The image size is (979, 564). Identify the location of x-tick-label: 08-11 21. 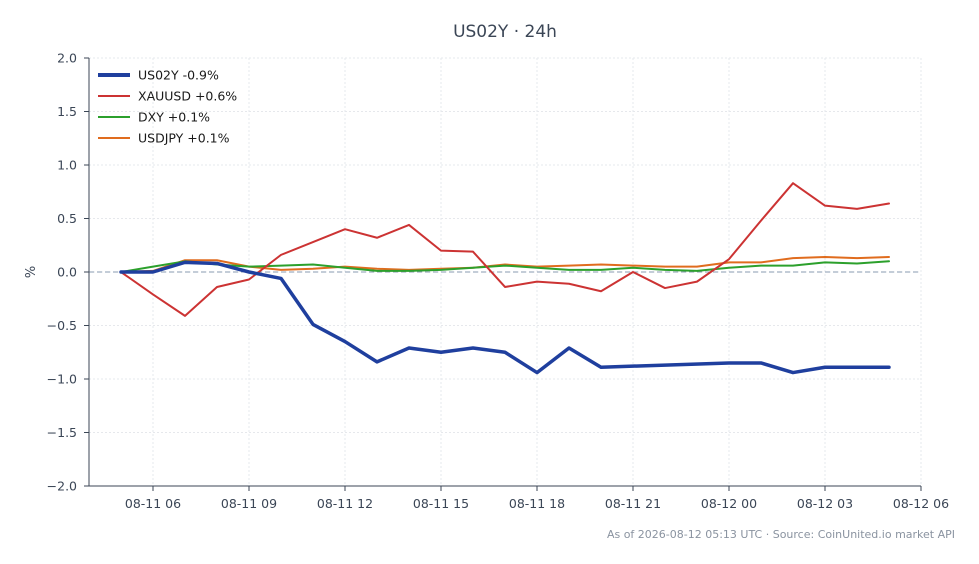
(633, 503).